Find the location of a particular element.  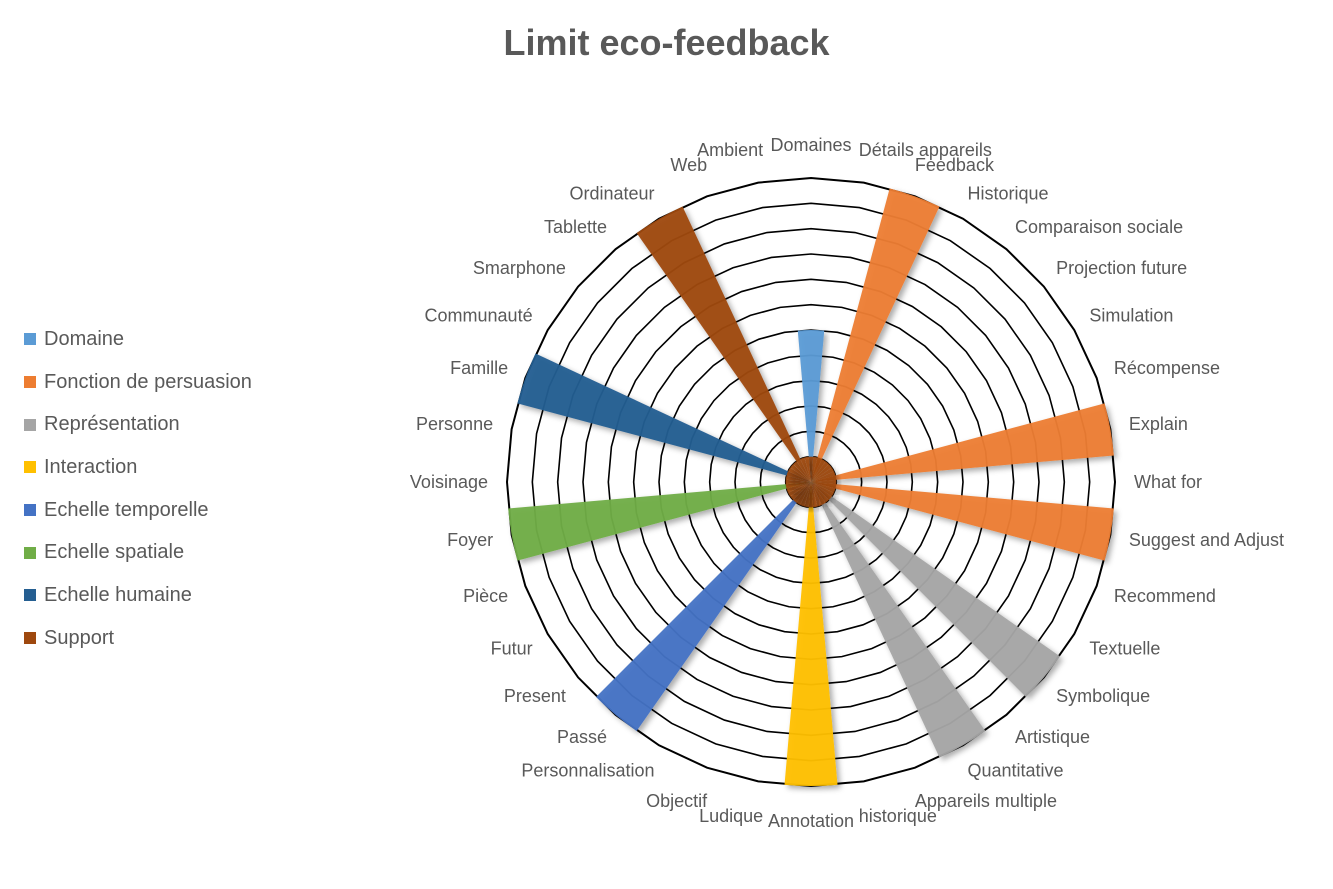

legend-item: Fonction de persuasion is located at coordinates (138, 382).